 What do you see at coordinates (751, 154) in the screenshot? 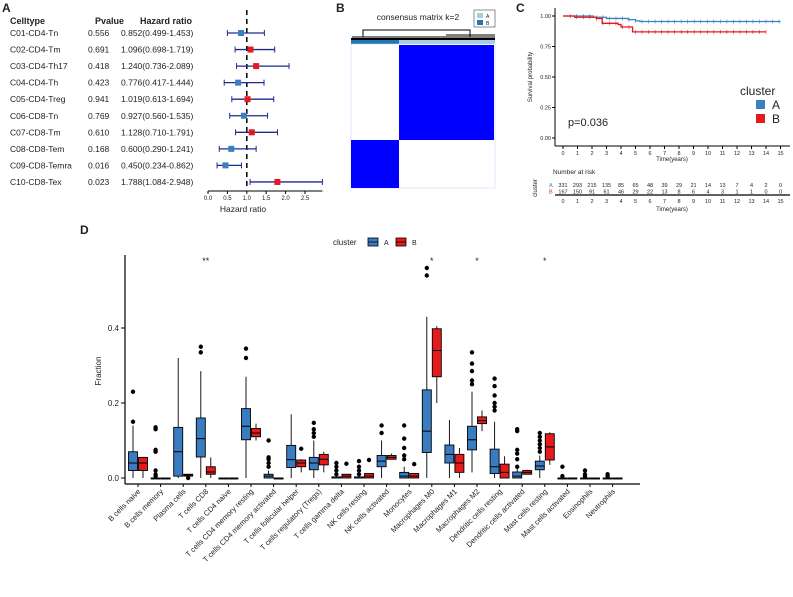
I see `x-tick-label: 13` at bounding box center [751, 154].